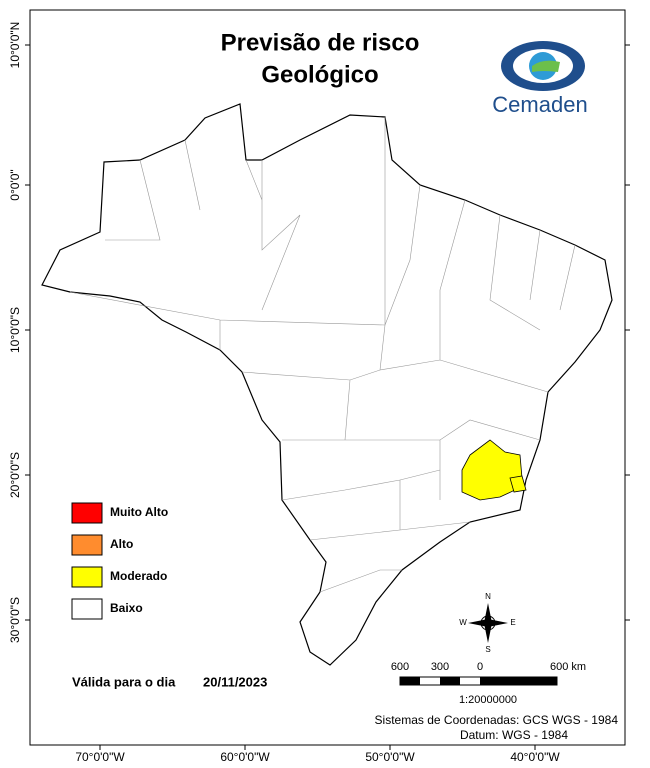  I want to click on moderate-risk-area, so click(518, 484).